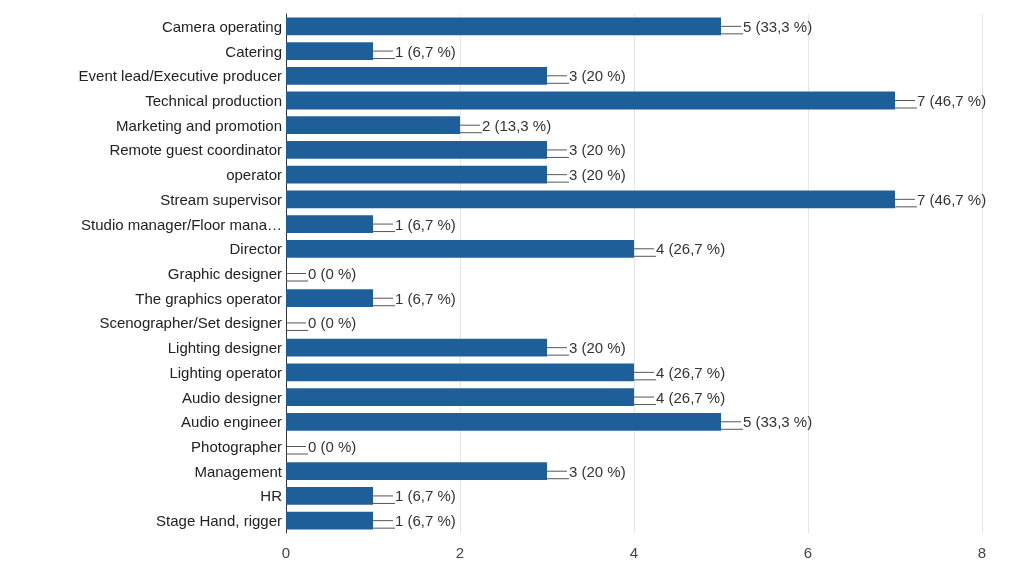  Describe the element at coordinates (195, 150) in the screenshot. I see `y-tick-label: Remote guest coordinator` at that location.